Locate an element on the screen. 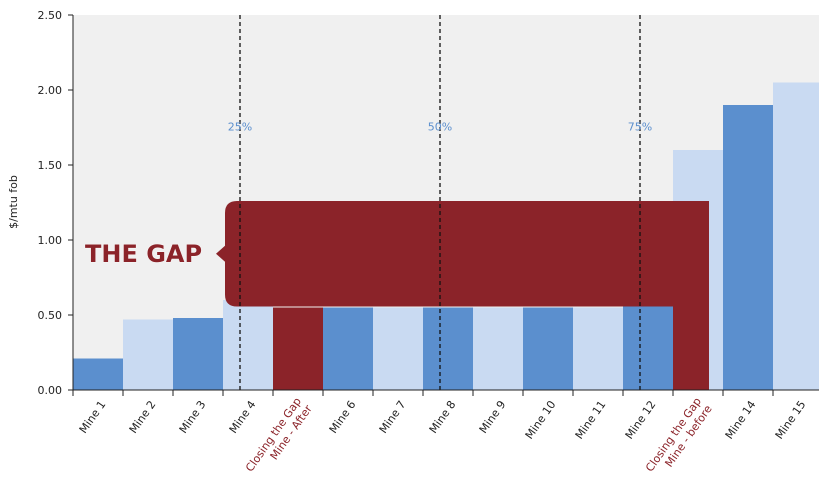  percentile-label: 75% is located at coordinates (640, 127).